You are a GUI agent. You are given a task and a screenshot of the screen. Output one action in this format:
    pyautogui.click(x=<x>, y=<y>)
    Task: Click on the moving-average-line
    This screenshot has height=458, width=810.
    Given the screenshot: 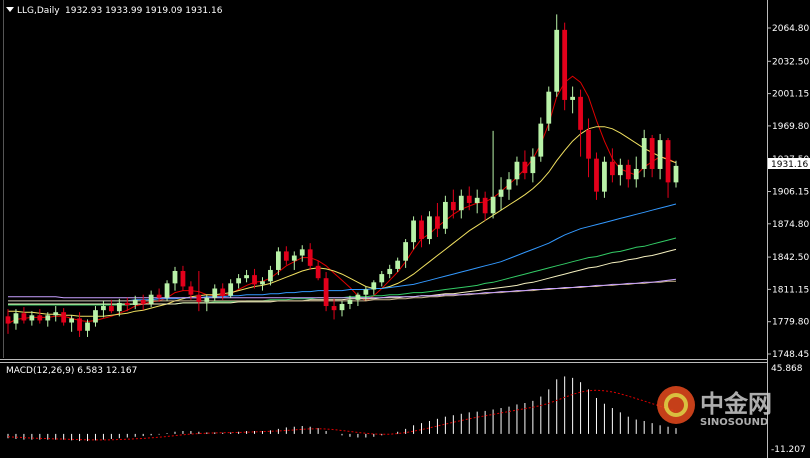 What is the action you would take?
    pyautogui.click(x=342, y=288)
    